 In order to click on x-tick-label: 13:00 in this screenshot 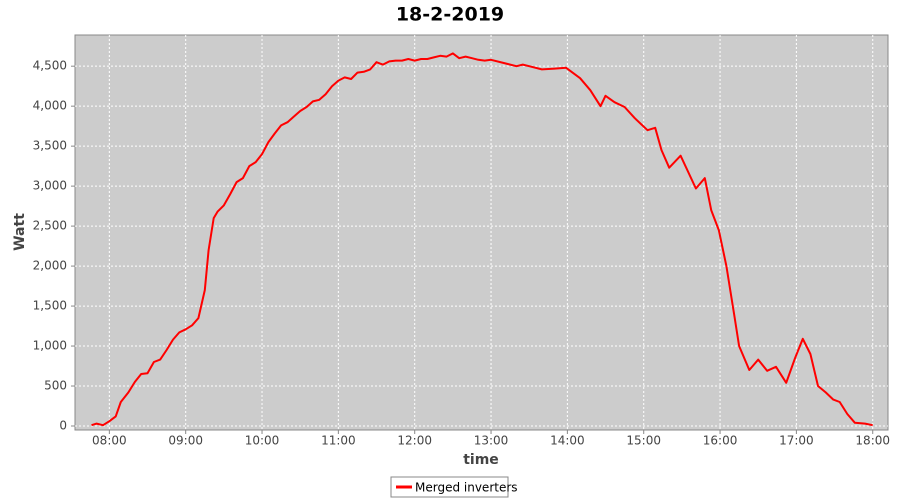, I will do `click(491, 441)`.